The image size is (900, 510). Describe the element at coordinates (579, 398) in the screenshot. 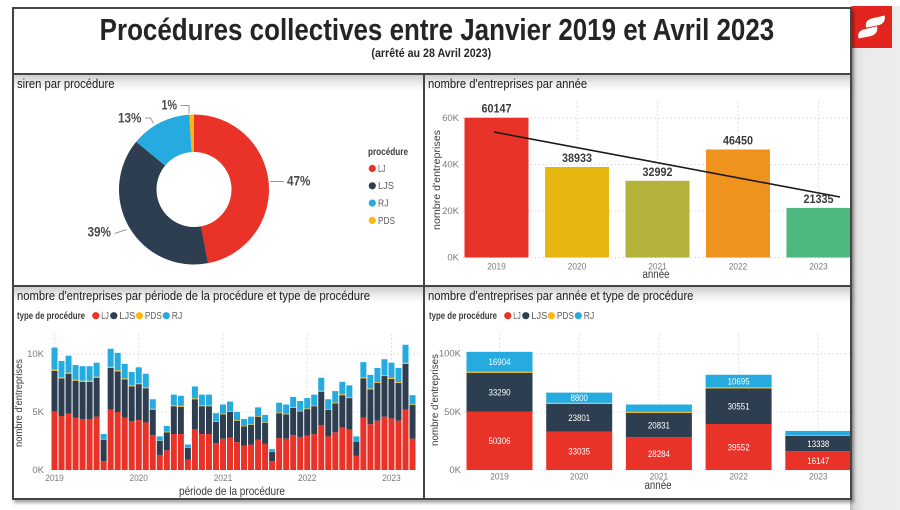

I see `svg-text: 8800` at that location.